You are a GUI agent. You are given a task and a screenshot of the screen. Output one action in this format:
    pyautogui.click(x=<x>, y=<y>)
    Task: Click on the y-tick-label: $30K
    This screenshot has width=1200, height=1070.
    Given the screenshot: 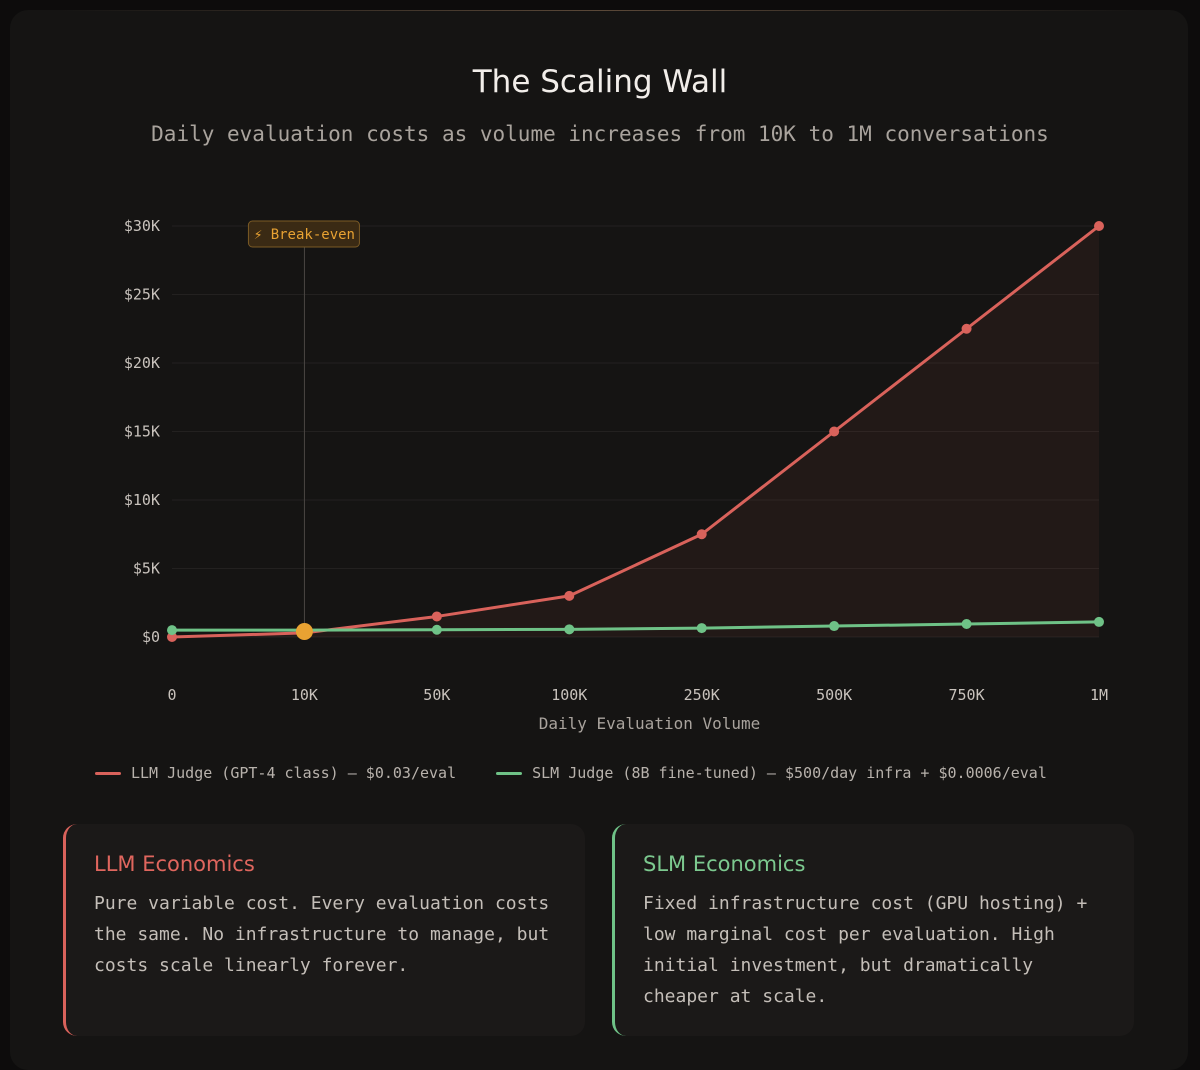 What is the action you would take?
    pyautogui.click(x=142, y=226)
    